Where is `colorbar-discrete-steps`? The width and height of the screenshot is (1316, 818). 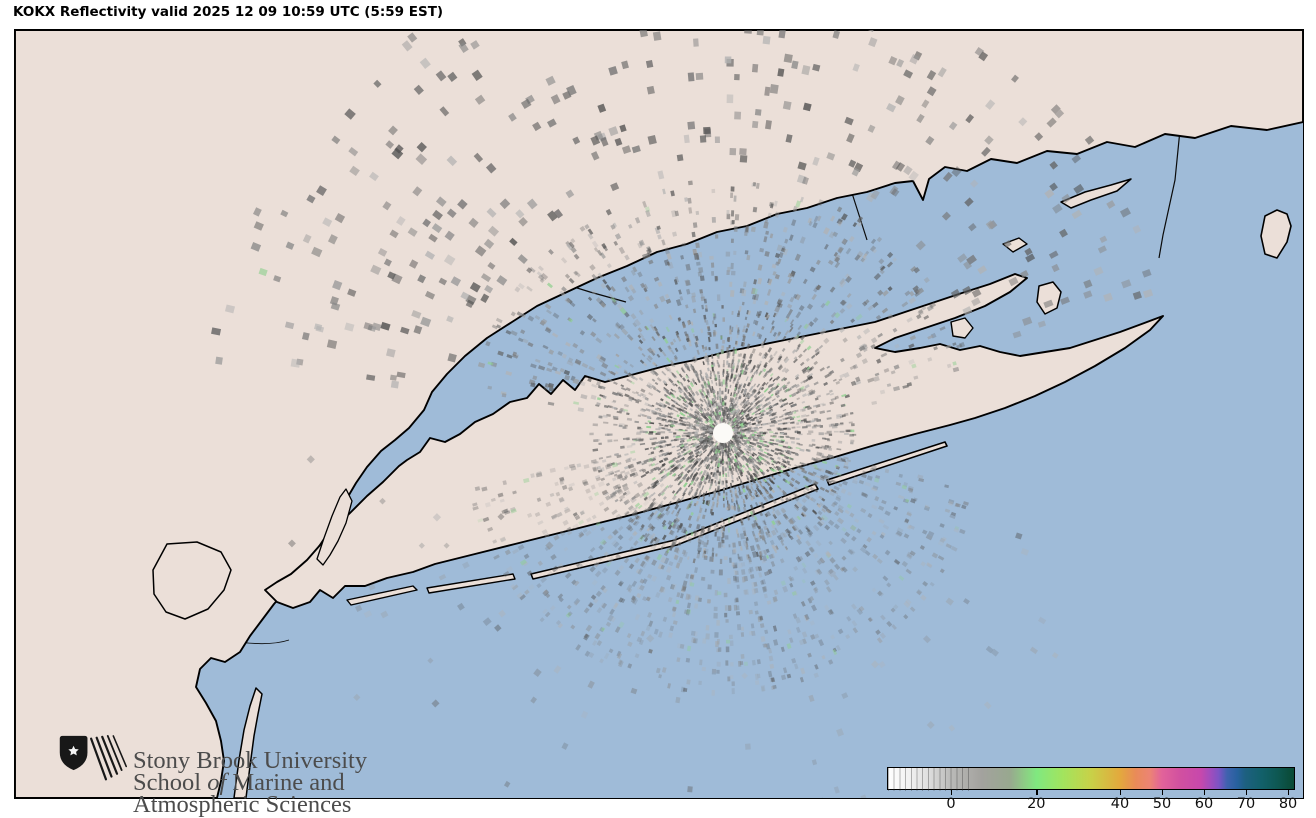 colorbar-discrete-steps is located at coordinates (930, 779).